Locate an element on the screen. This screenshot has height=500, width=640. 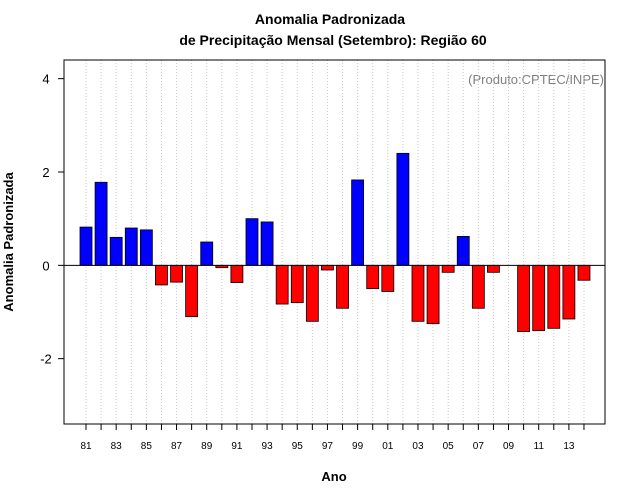
y-axis-label: Anomalia Padronizada is located at coordinates (8, 242).